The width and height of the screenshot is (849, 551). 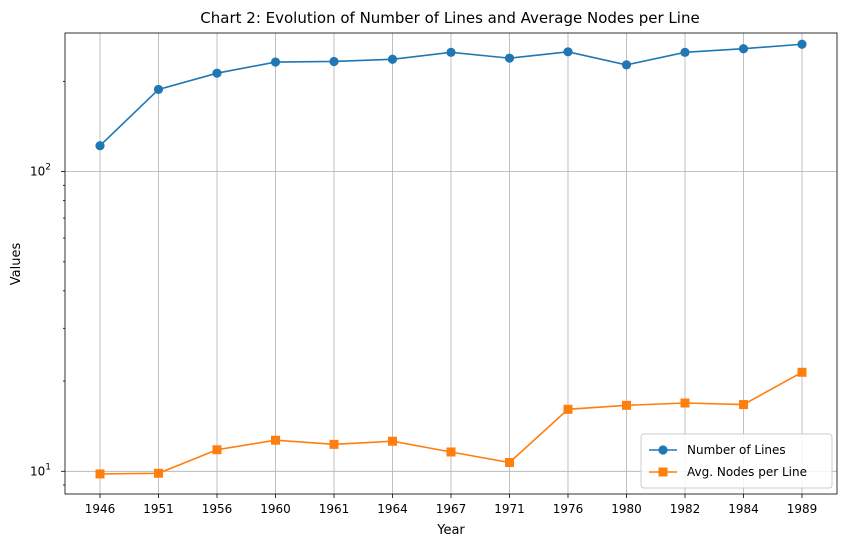 I want to click on x-tick-label: 1961, so click(x=334, y=509).